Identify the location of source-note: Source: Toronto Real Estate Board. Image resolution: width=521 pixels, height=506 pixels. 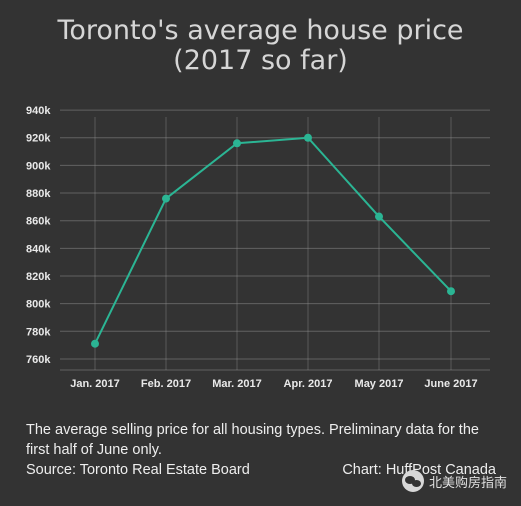
(138, 470).